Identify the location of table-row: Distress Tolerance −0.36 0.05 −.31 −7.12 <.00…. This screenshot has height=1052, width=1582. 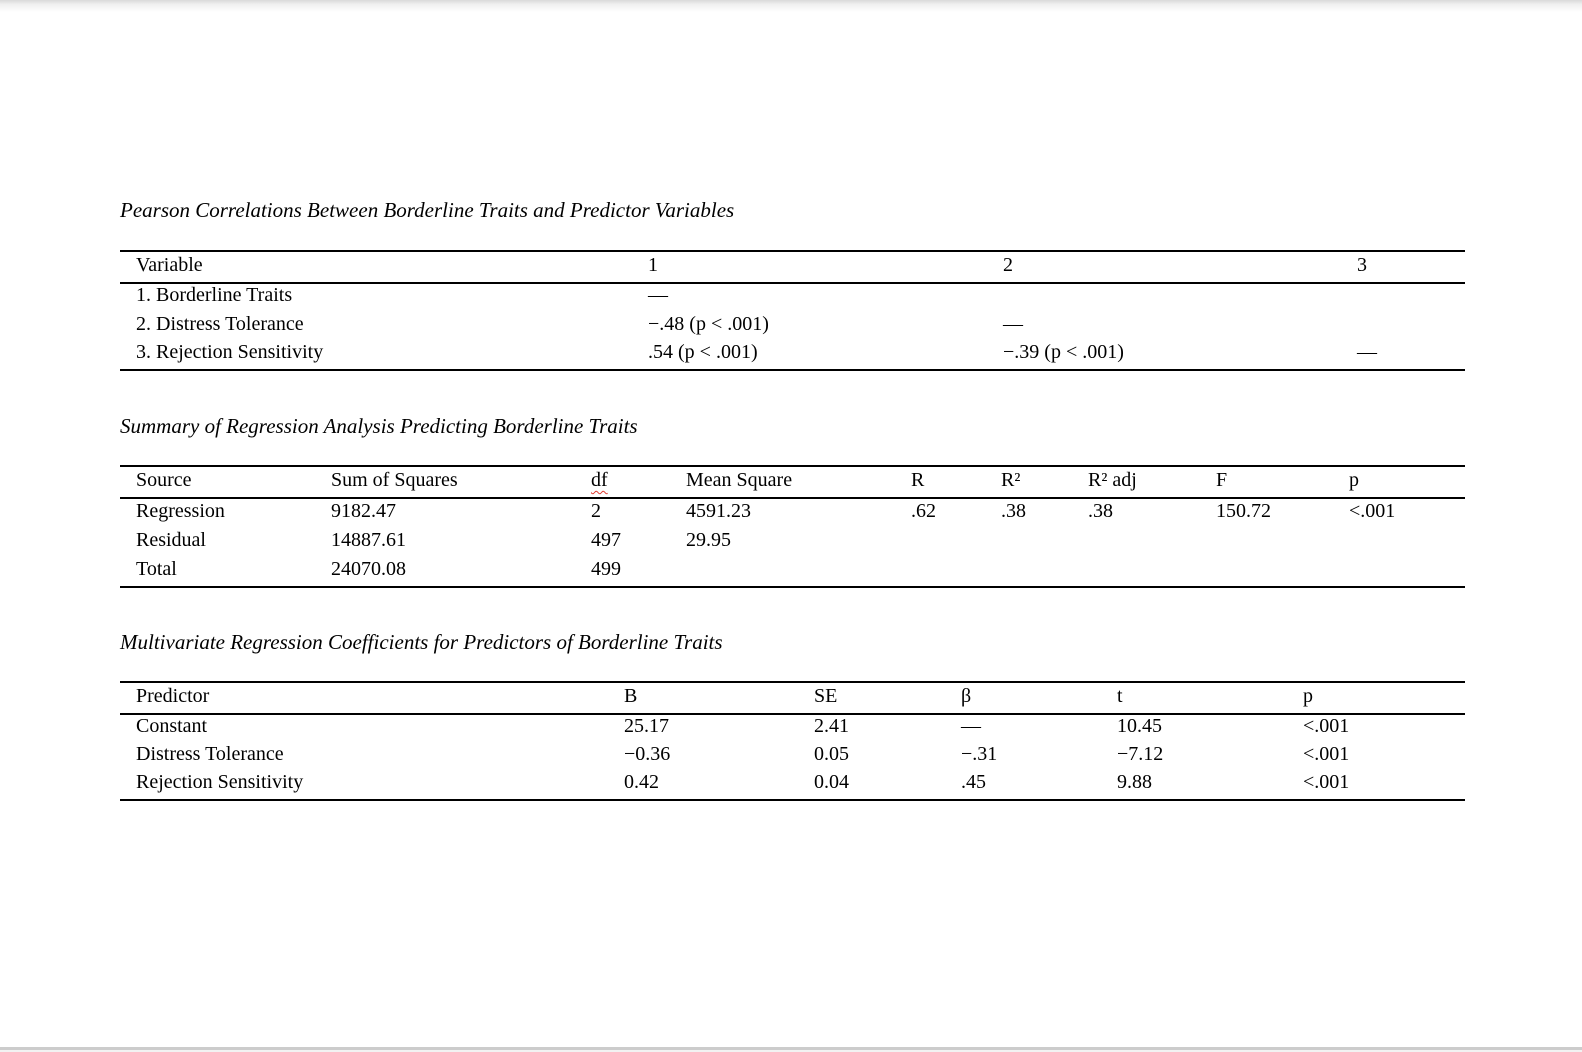
(792, 757).